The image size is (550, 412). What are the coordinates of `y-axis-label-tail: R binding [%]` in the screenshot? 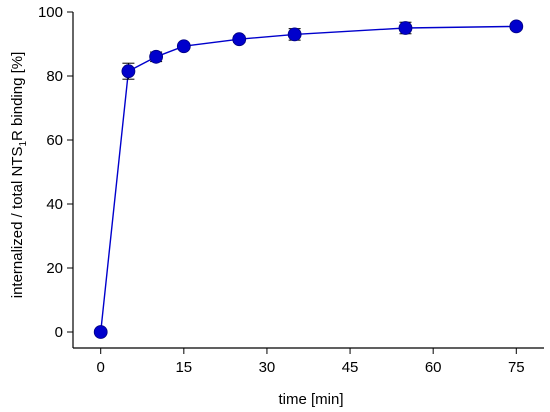 It's located at (17, 96).